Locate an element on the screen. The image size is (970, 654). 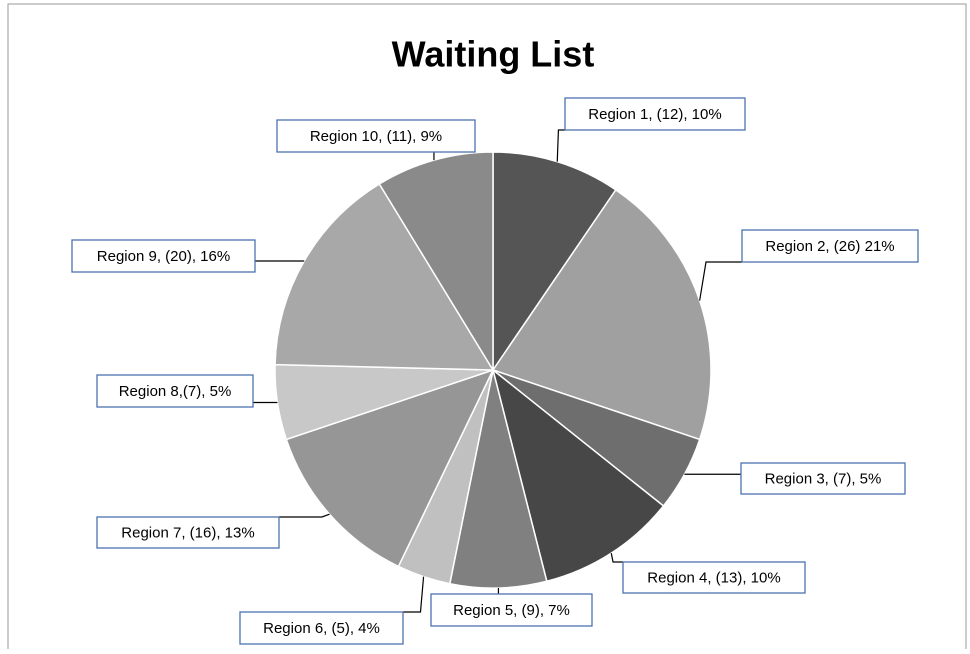
data-label: Region 8,(7), 5% is located at coordinates (175, 391).